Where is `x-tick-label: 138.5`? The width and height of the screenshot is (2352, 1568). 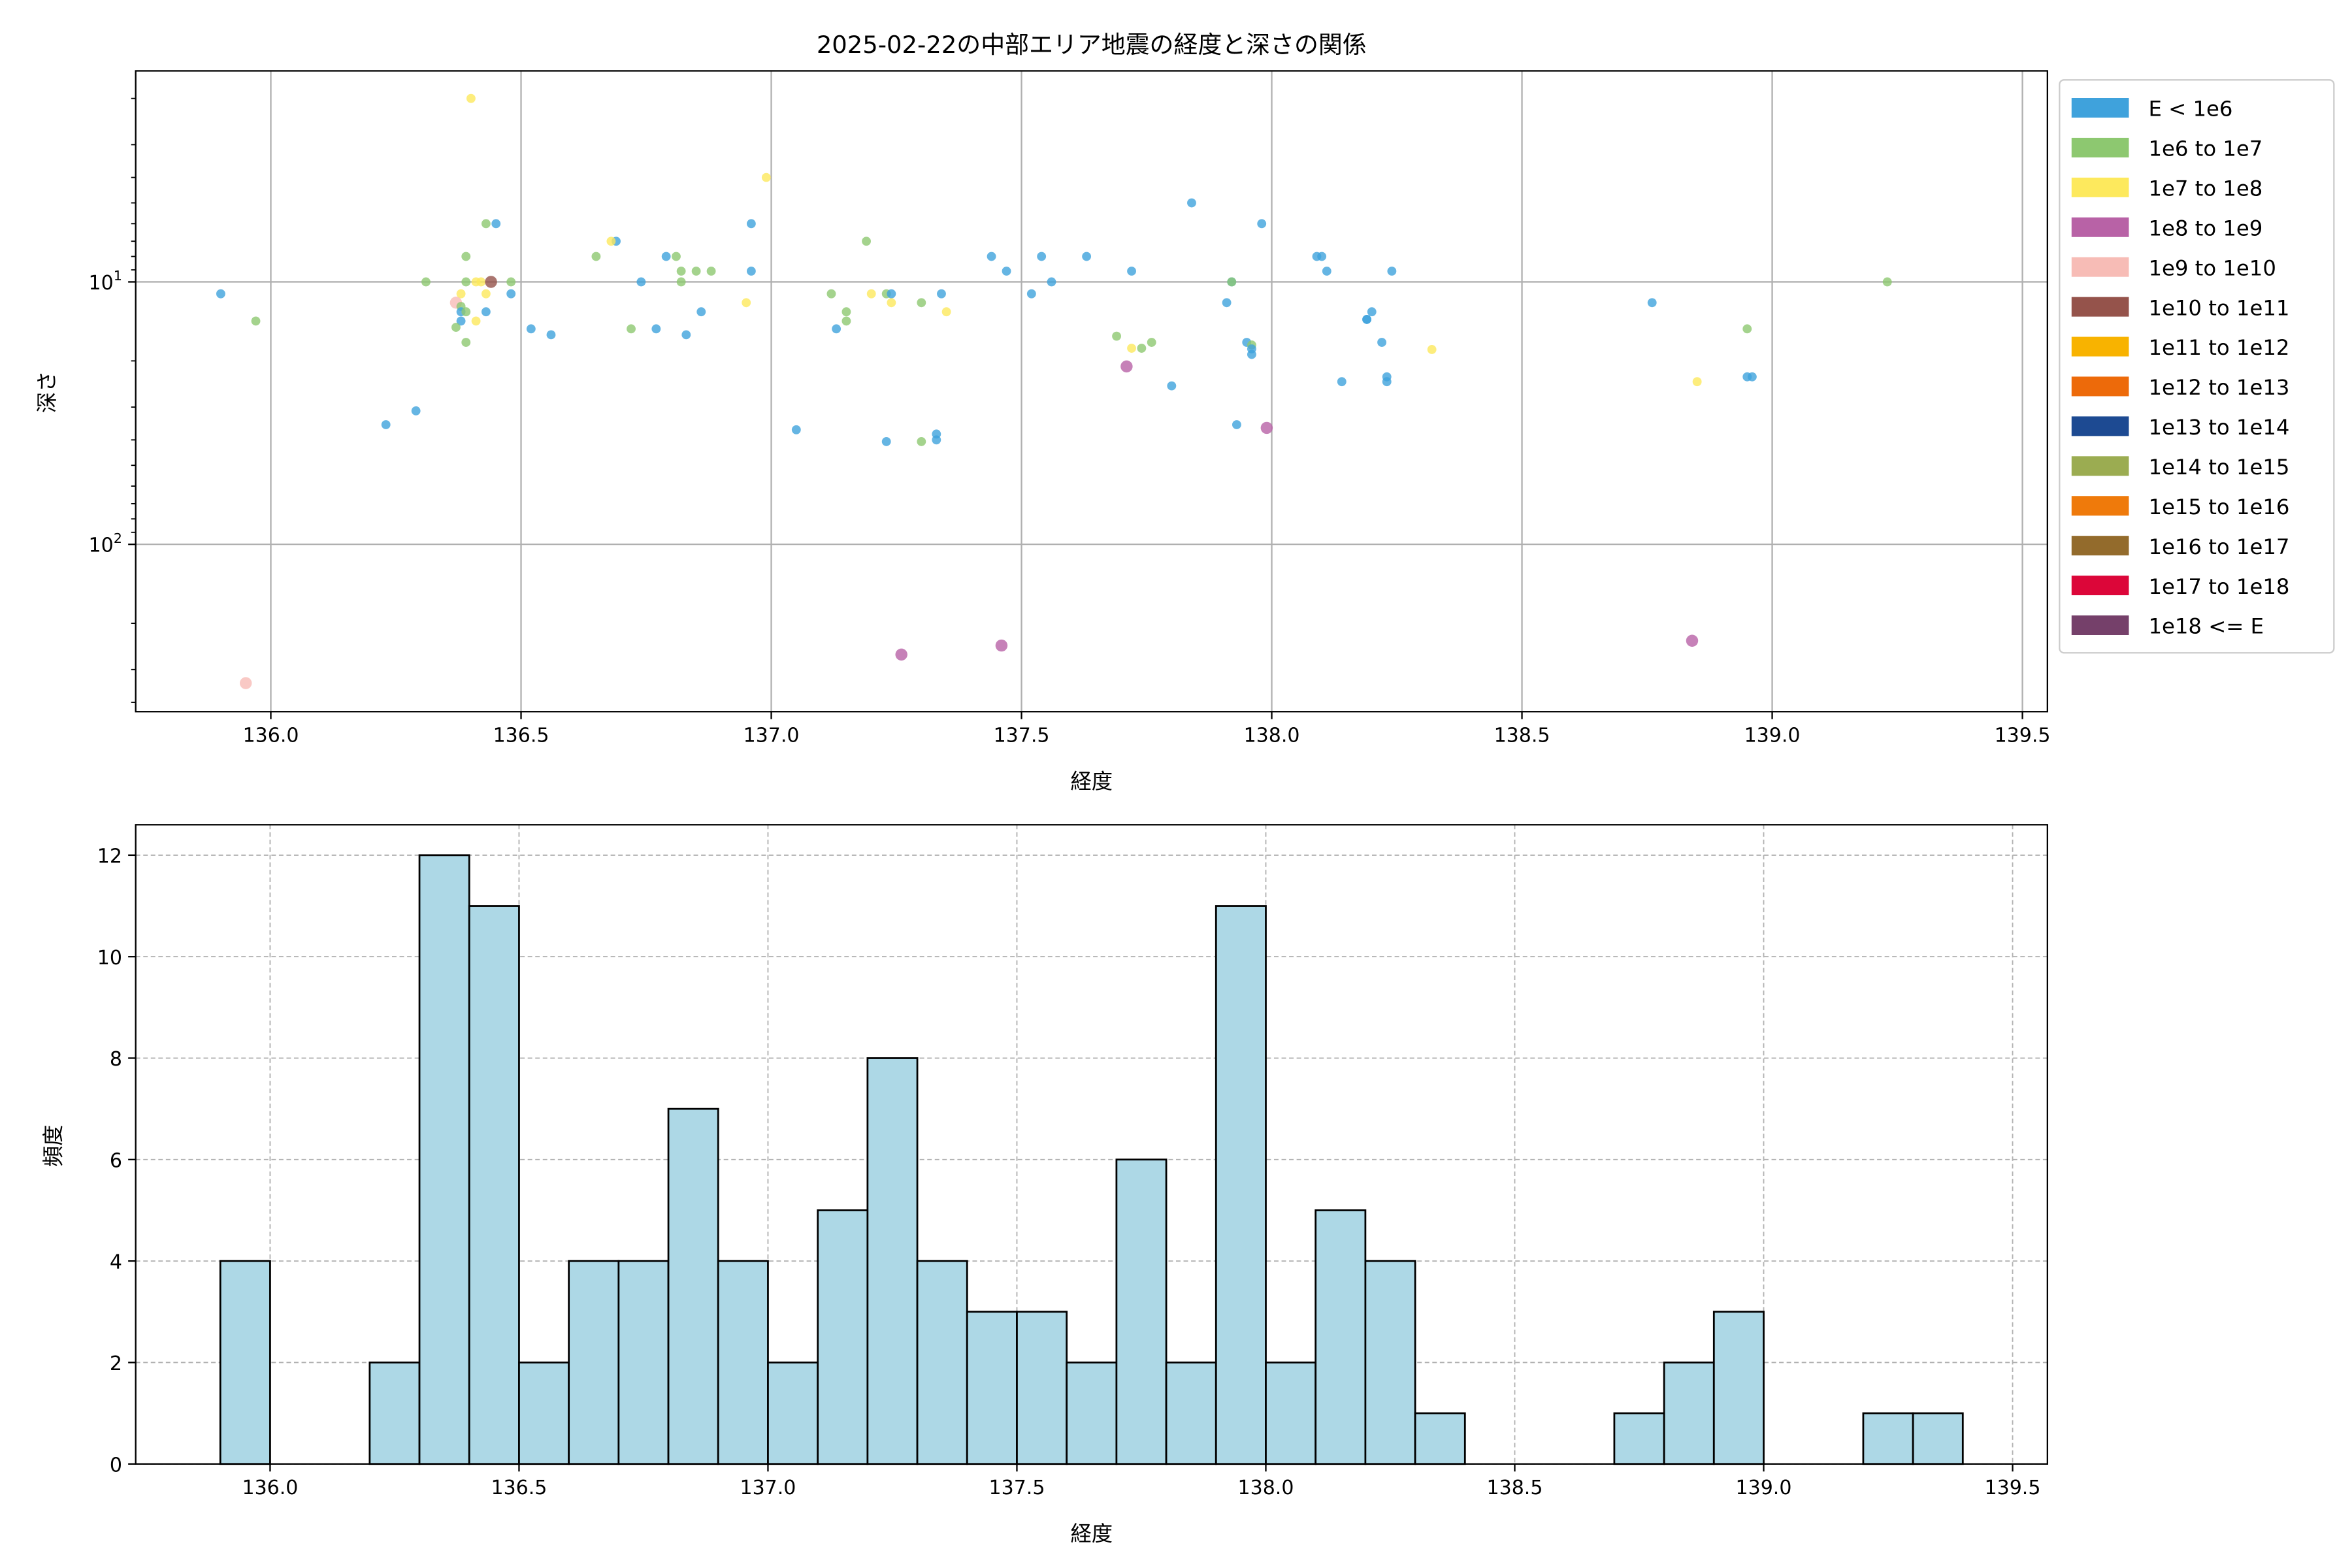
x-tick-label: 138.5 is located at coordinates (1522, 735).